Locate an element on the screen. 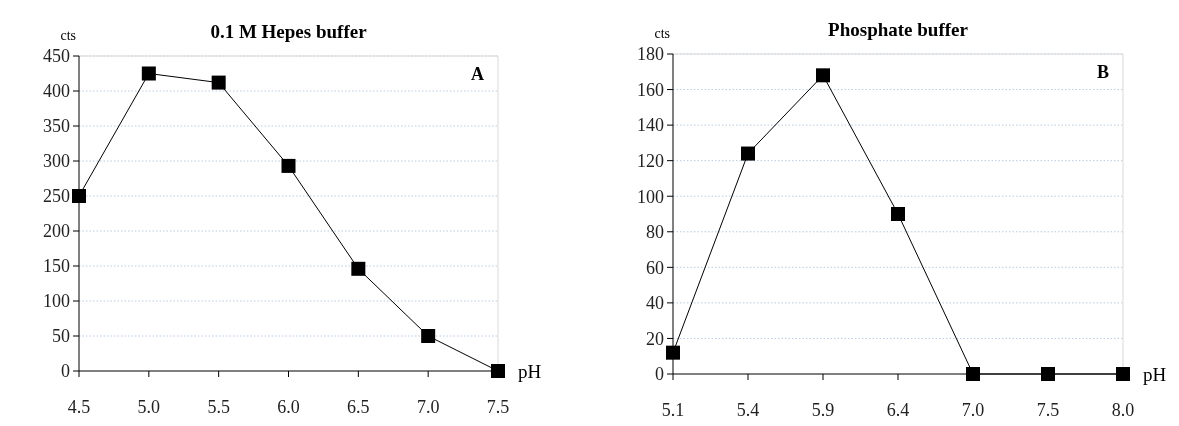 Image resolution: width=1179 pixels, height=426 pixels. x-tick-label: 5.0 is located at coordinates (149, 407).